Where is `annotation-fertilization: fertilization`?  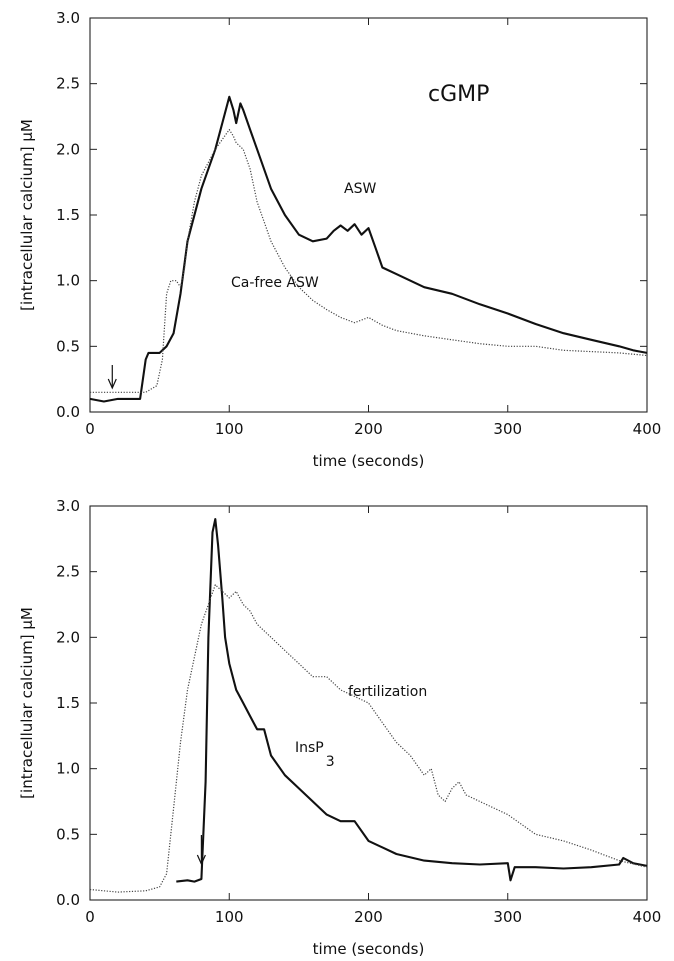
annotation-fertilization: fertilization is located at coordinates (387, 692).